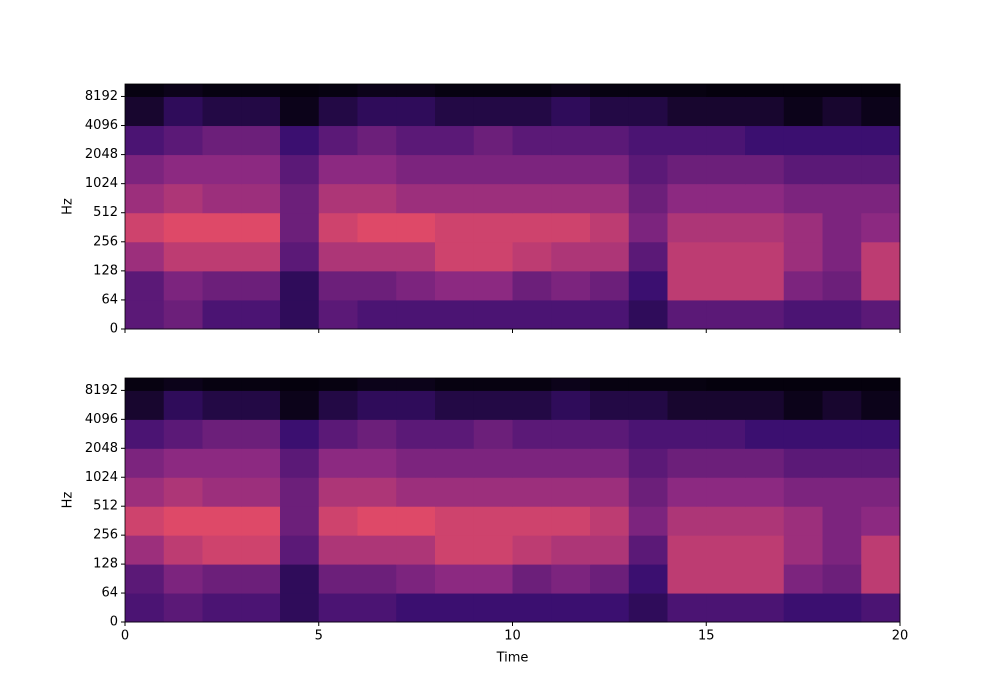 The image size is (1000, 700). Describe the element at coordinates (512, 658) in the screenshot. I see `x-axis-label: Time` at that location.